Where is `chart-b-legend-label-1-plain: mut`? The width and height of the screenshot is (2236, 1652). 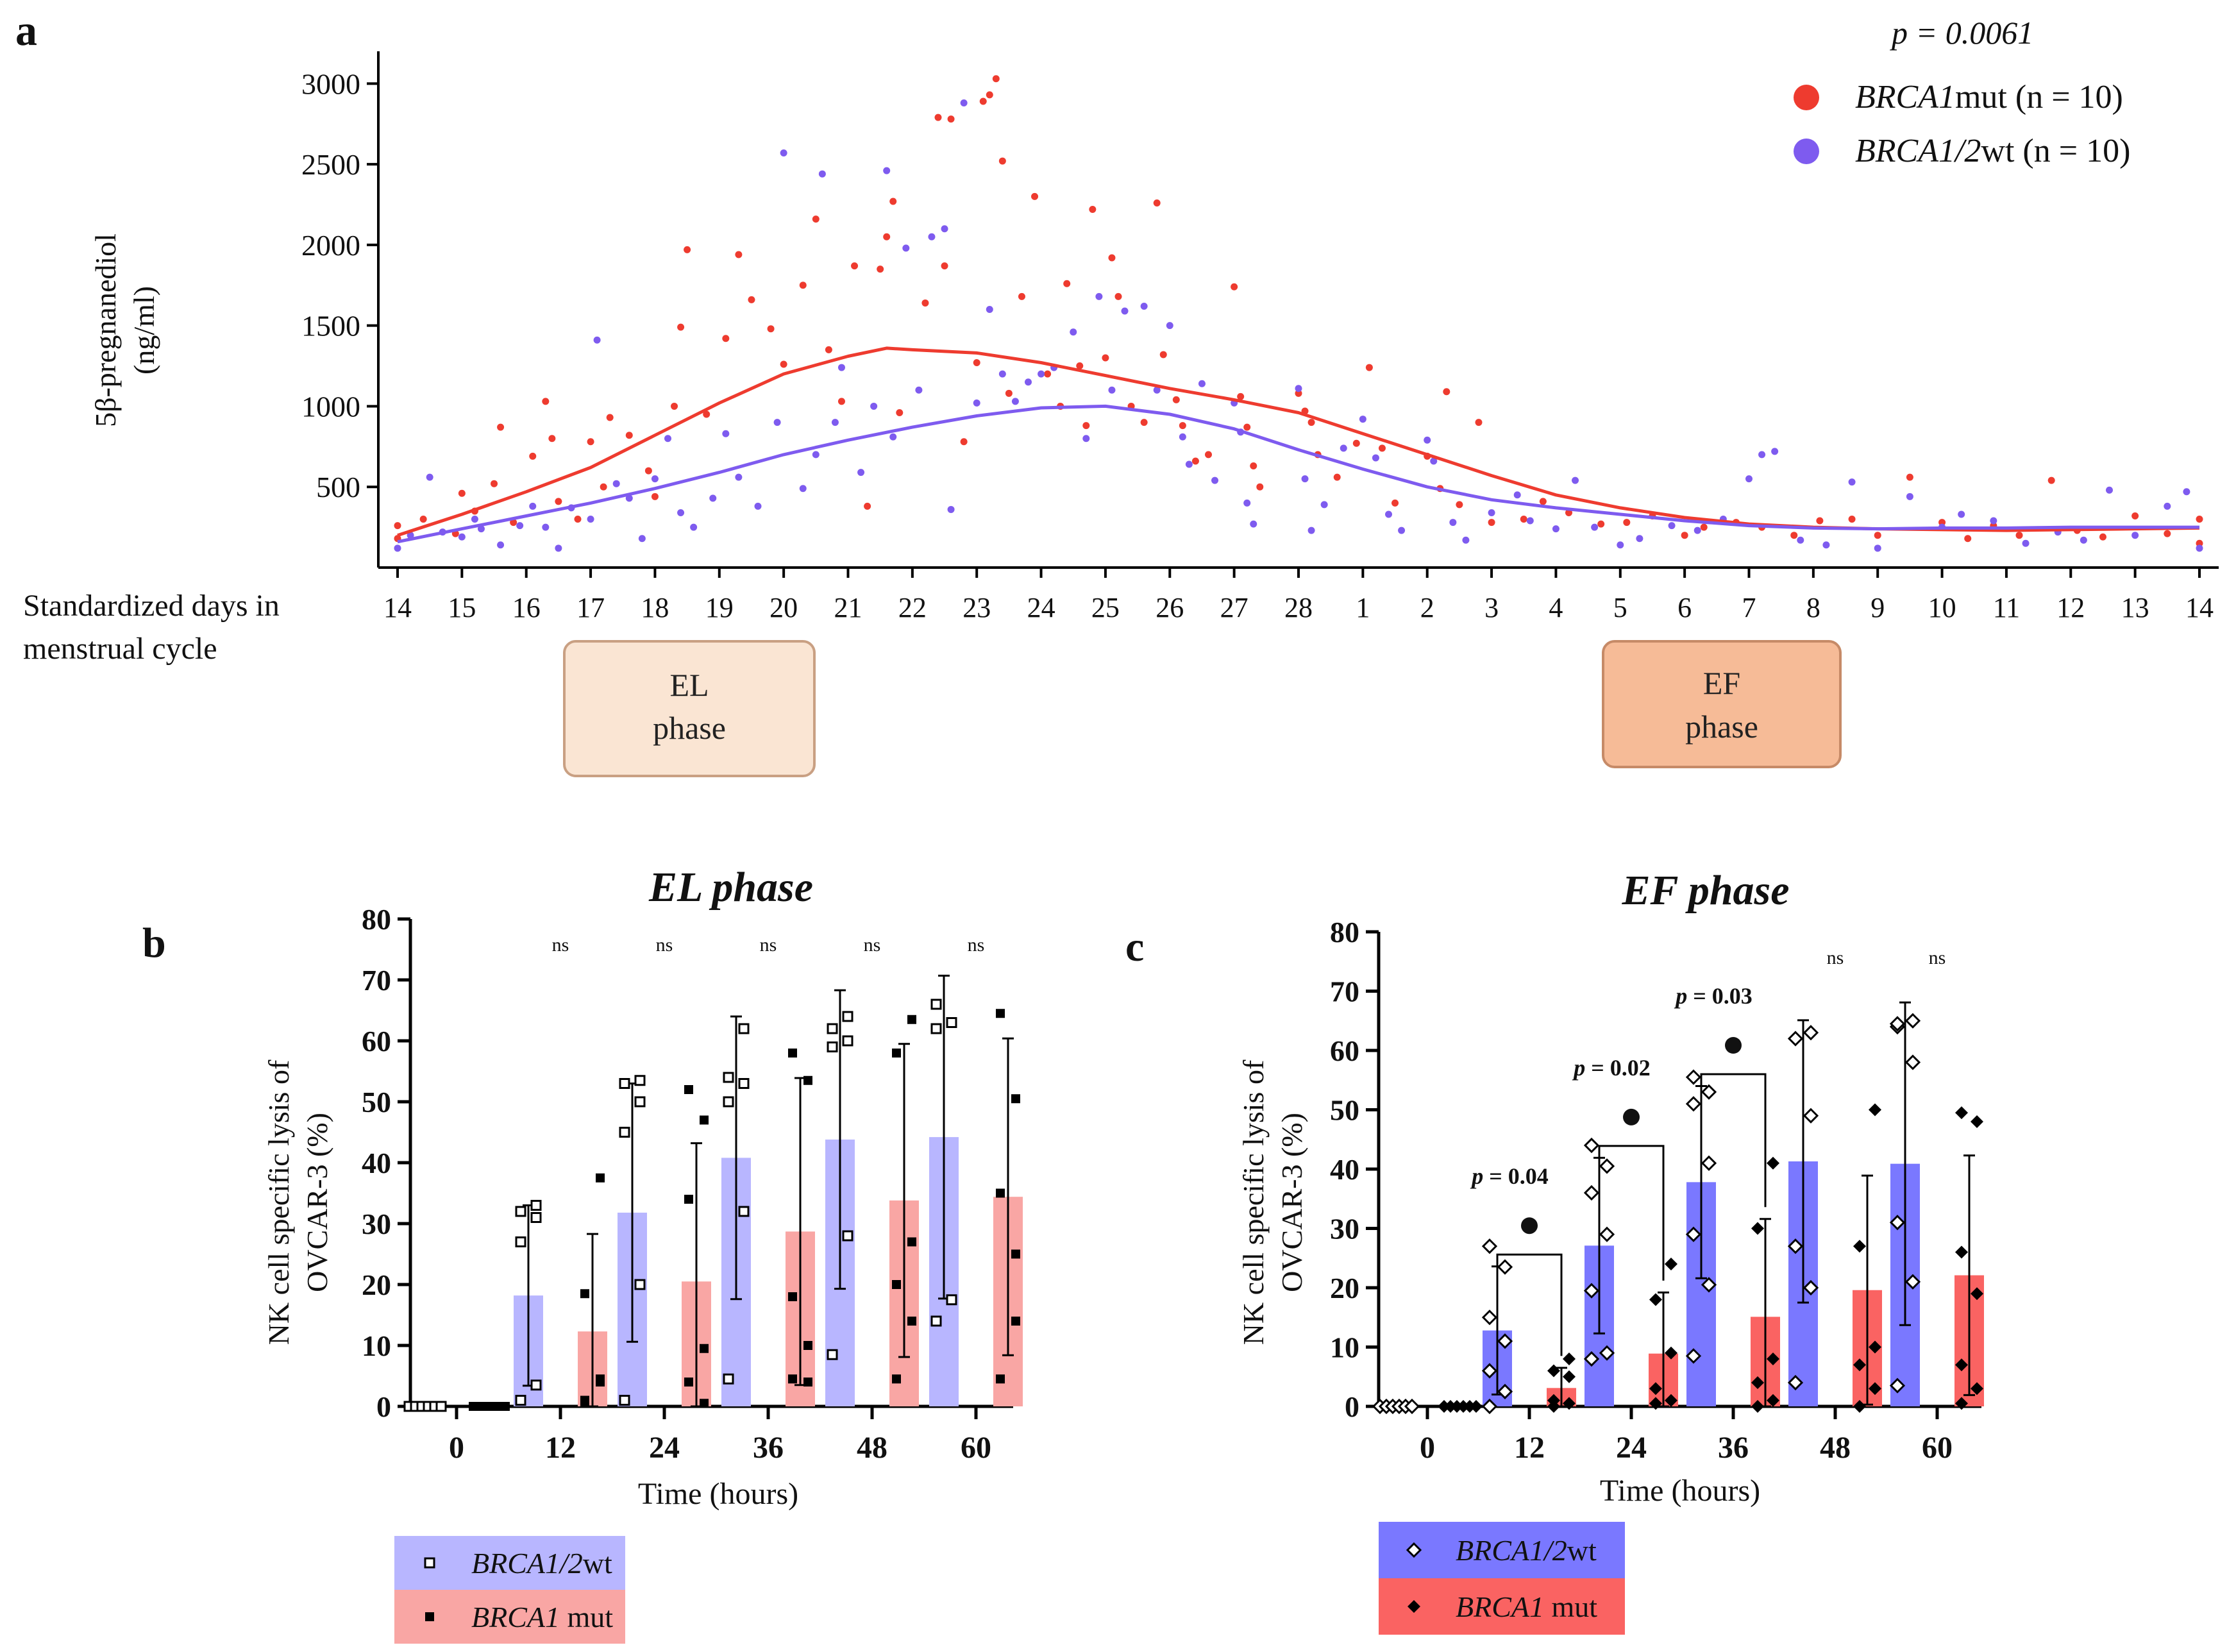 chart-b-legend-label-1-plain: mut is located at coordinates (586, 1617).